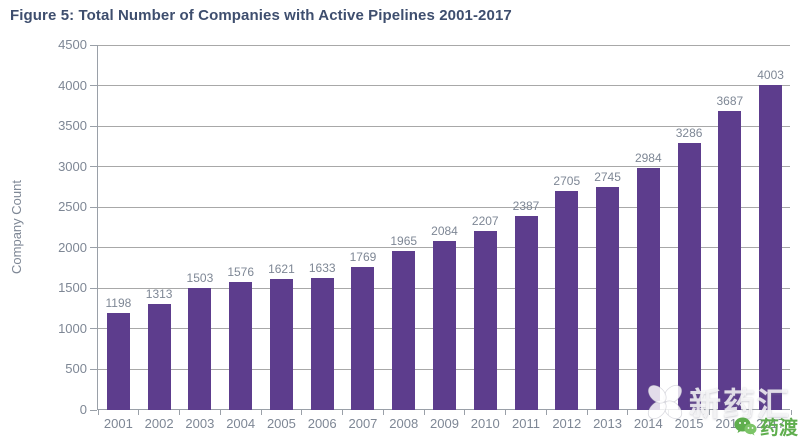 The width and height of the screenshot is (800, 442). Describe the element at coordinates (689, 133) in the screenshot. I see `bar-value-label-2015: 3286` at that location.